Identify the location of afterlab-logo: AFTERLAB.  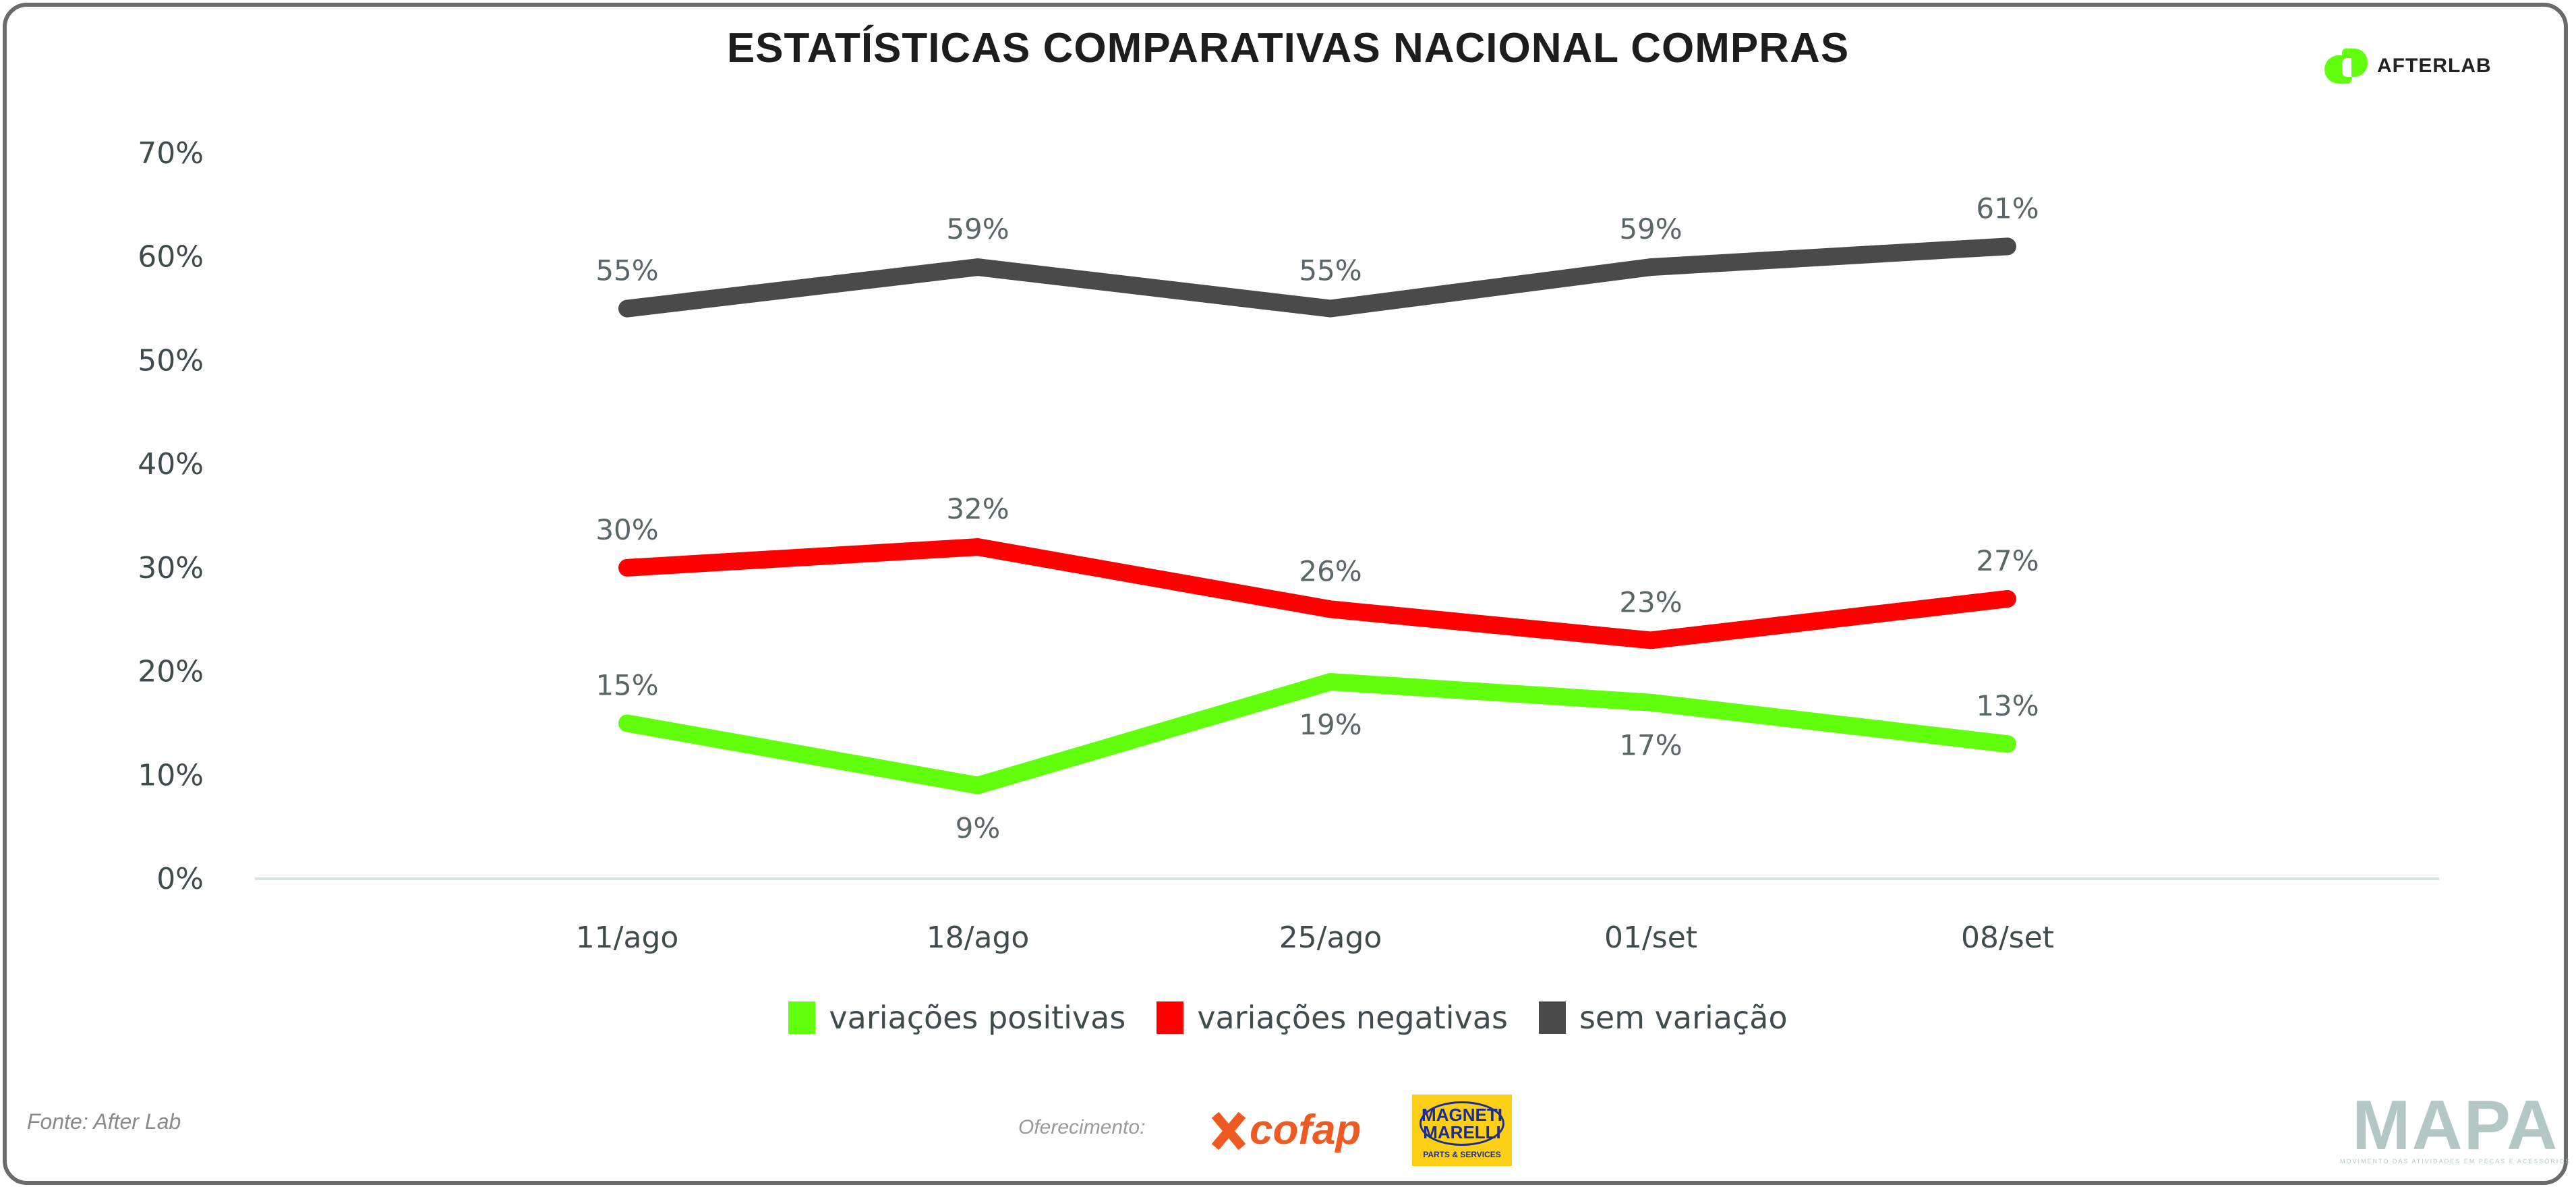
(2408, 66).